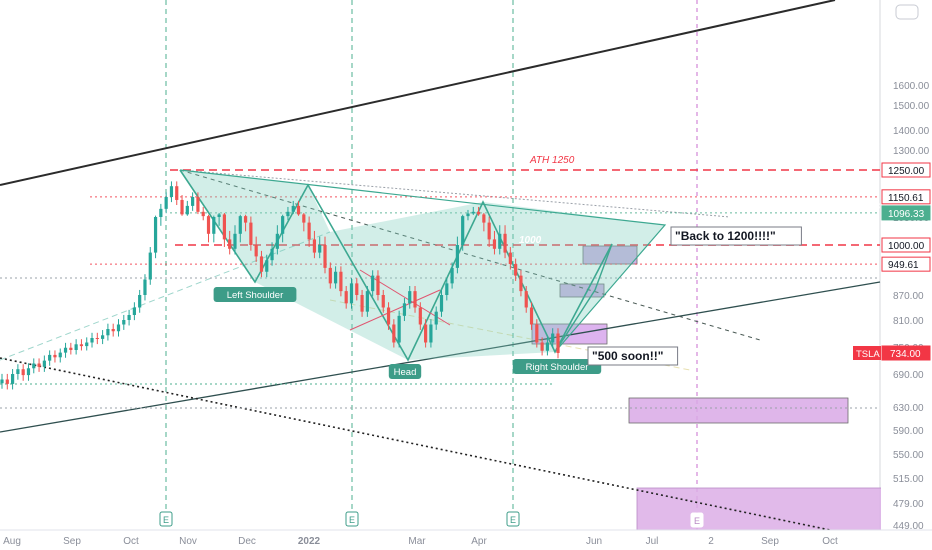 This screenshot has height=550, width=932. What do you see at coordinates (906, 245) in the screenshot?
I see `price-marker-bg` at bounding box center [906, 245].